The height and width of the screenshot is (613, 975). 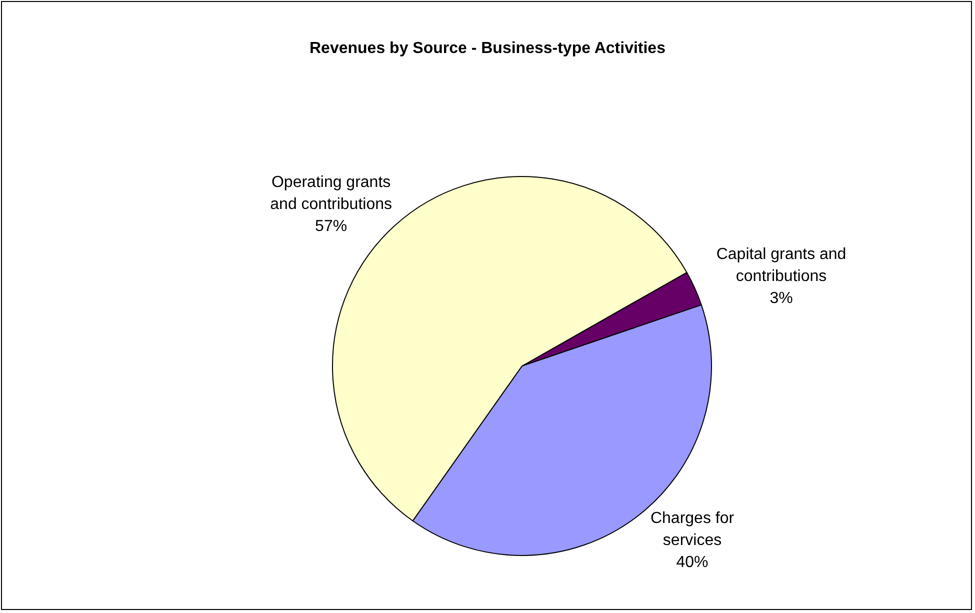 What do you see at coordinates (487, 49) in the screenshot?
I see `chart-title: Revenues by Source - Business-type Activities` at bounding box center [487, 49].